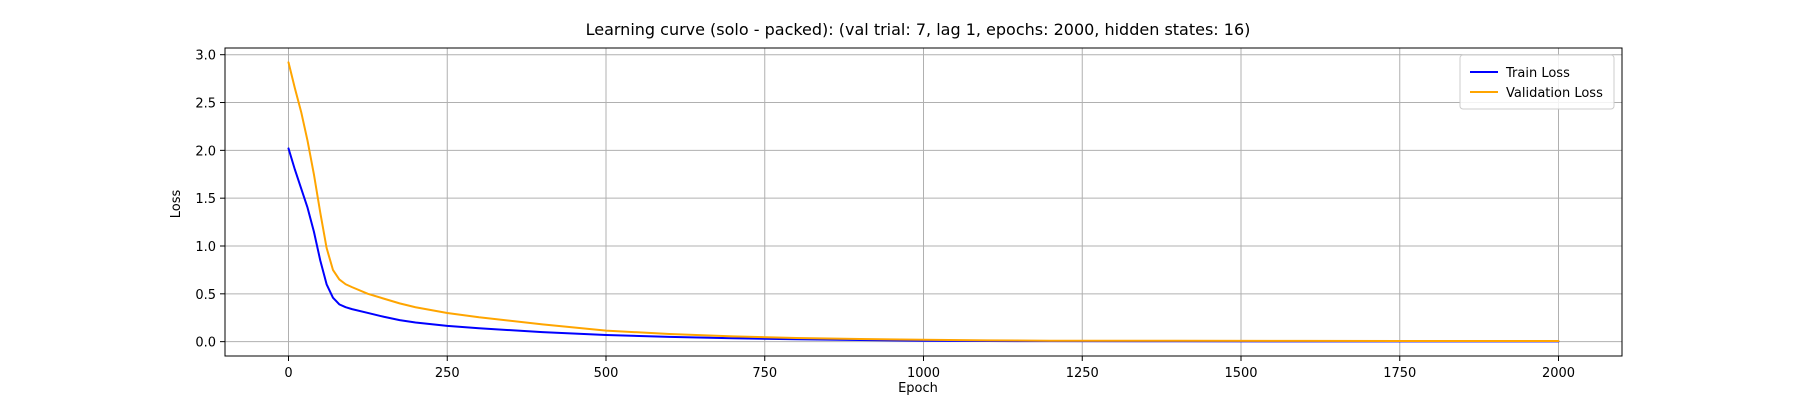  Describe the element at coordinates (918, 388) in the screenshot. I see `x-axis-label: Epoch` at that location.